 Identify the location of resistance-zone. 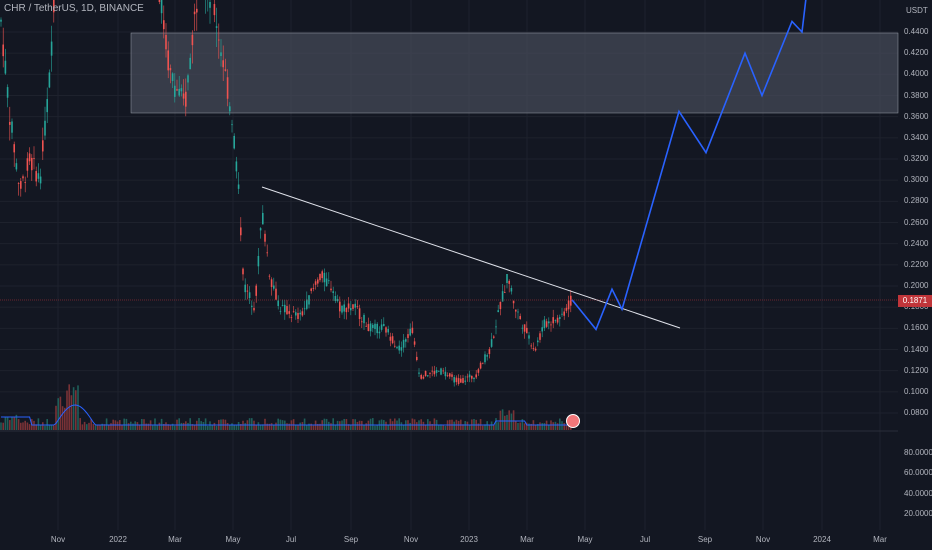
(514, 73).